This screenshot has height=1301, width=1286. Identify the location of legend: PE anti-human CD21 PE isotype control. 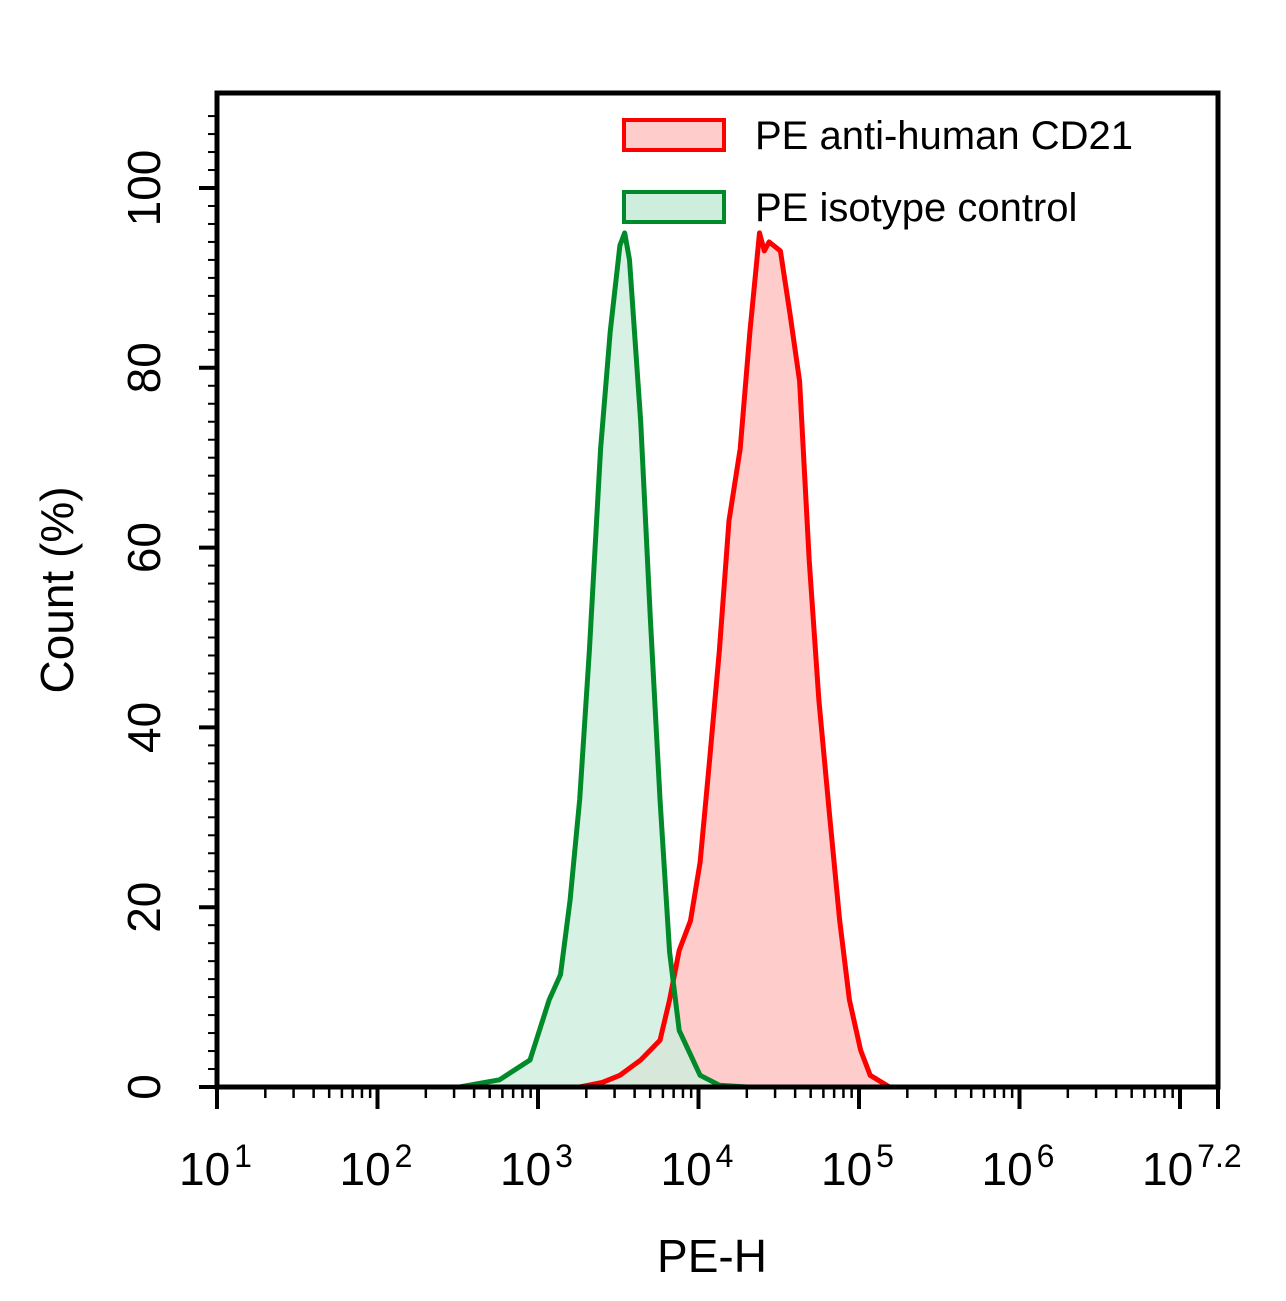
(877, 172).